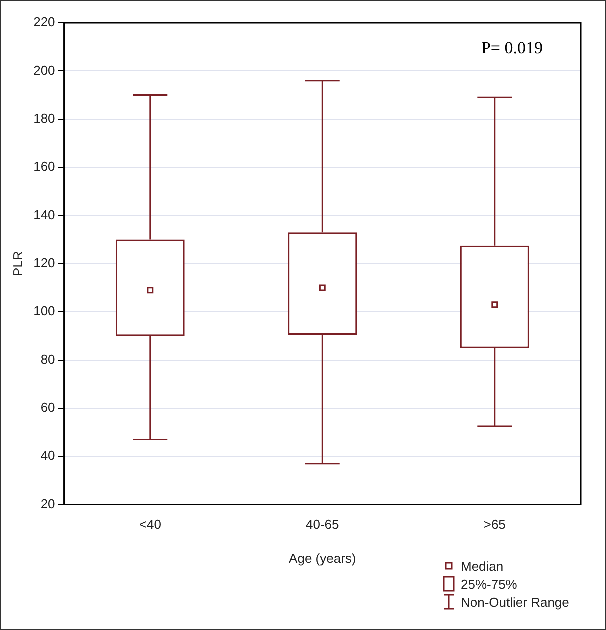 This screenshot has width=606, height=630. I want to click on x-tick-label: 40-65, so click(323, 524).